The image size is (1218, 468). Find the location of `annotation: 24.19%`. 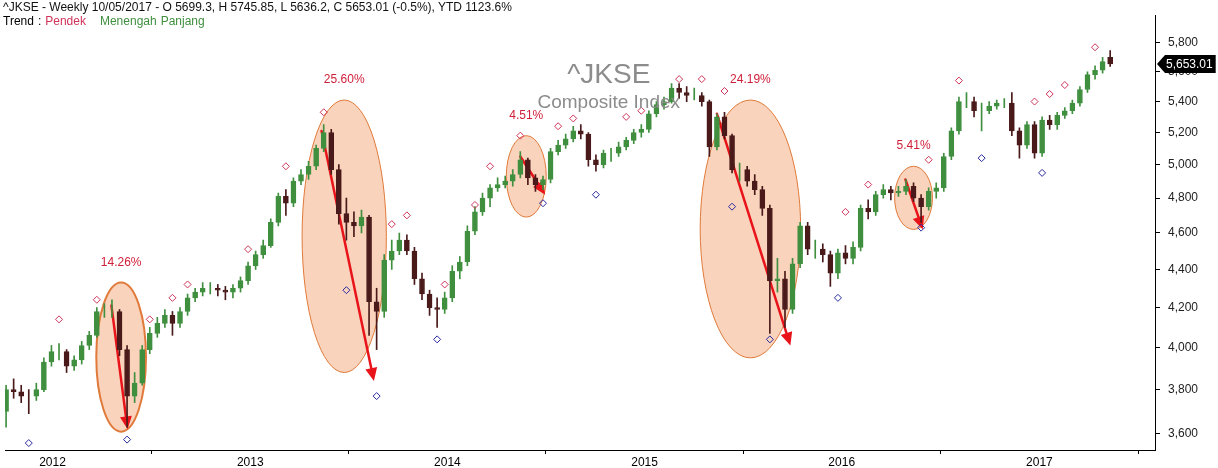

annotation: 24.19% is located at coordinates (751, 79).